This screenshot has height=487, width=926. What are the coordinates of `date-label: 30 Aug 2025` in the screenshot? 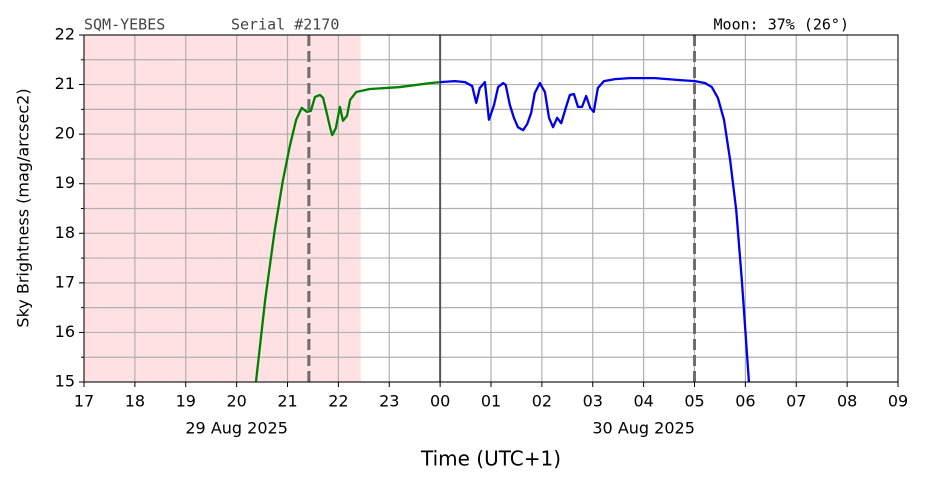 It's located at (643, 428).